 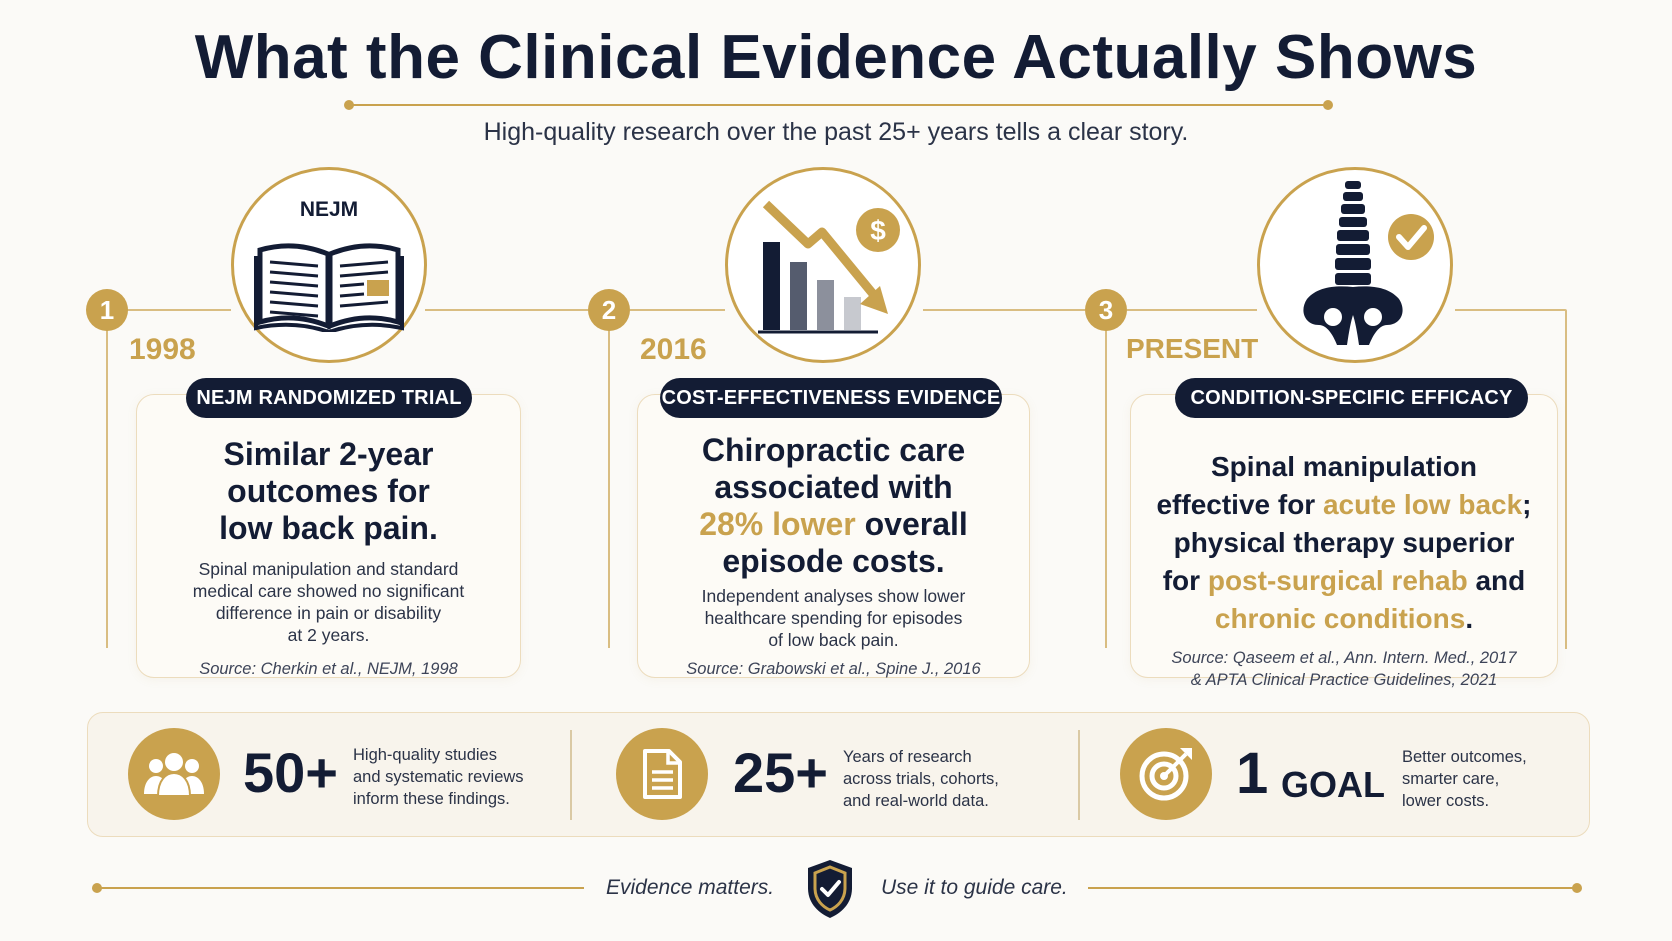 I want to click on step-year: 1998, so click(x=162, y=349).